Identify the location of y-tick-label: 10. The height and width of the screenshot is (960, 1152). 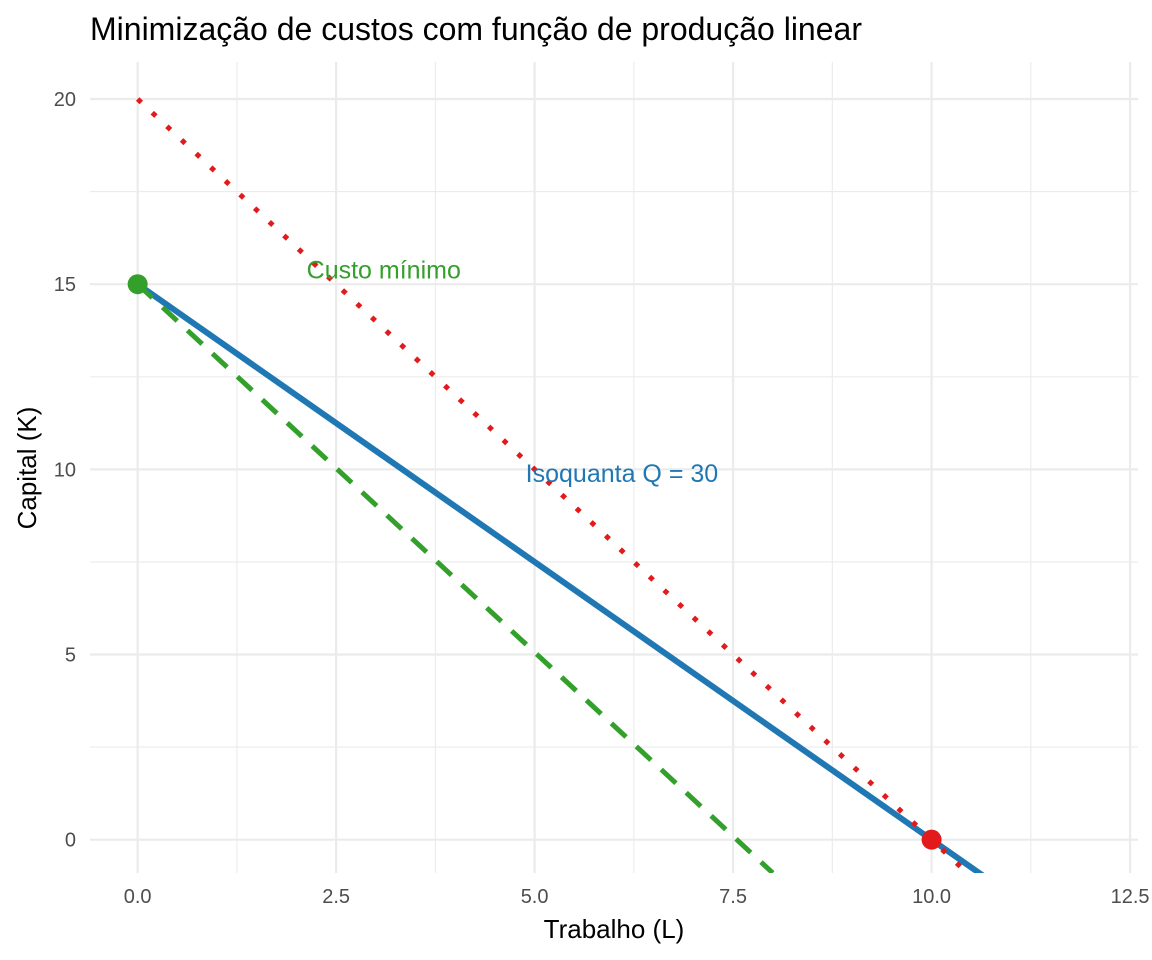
(65, 470).